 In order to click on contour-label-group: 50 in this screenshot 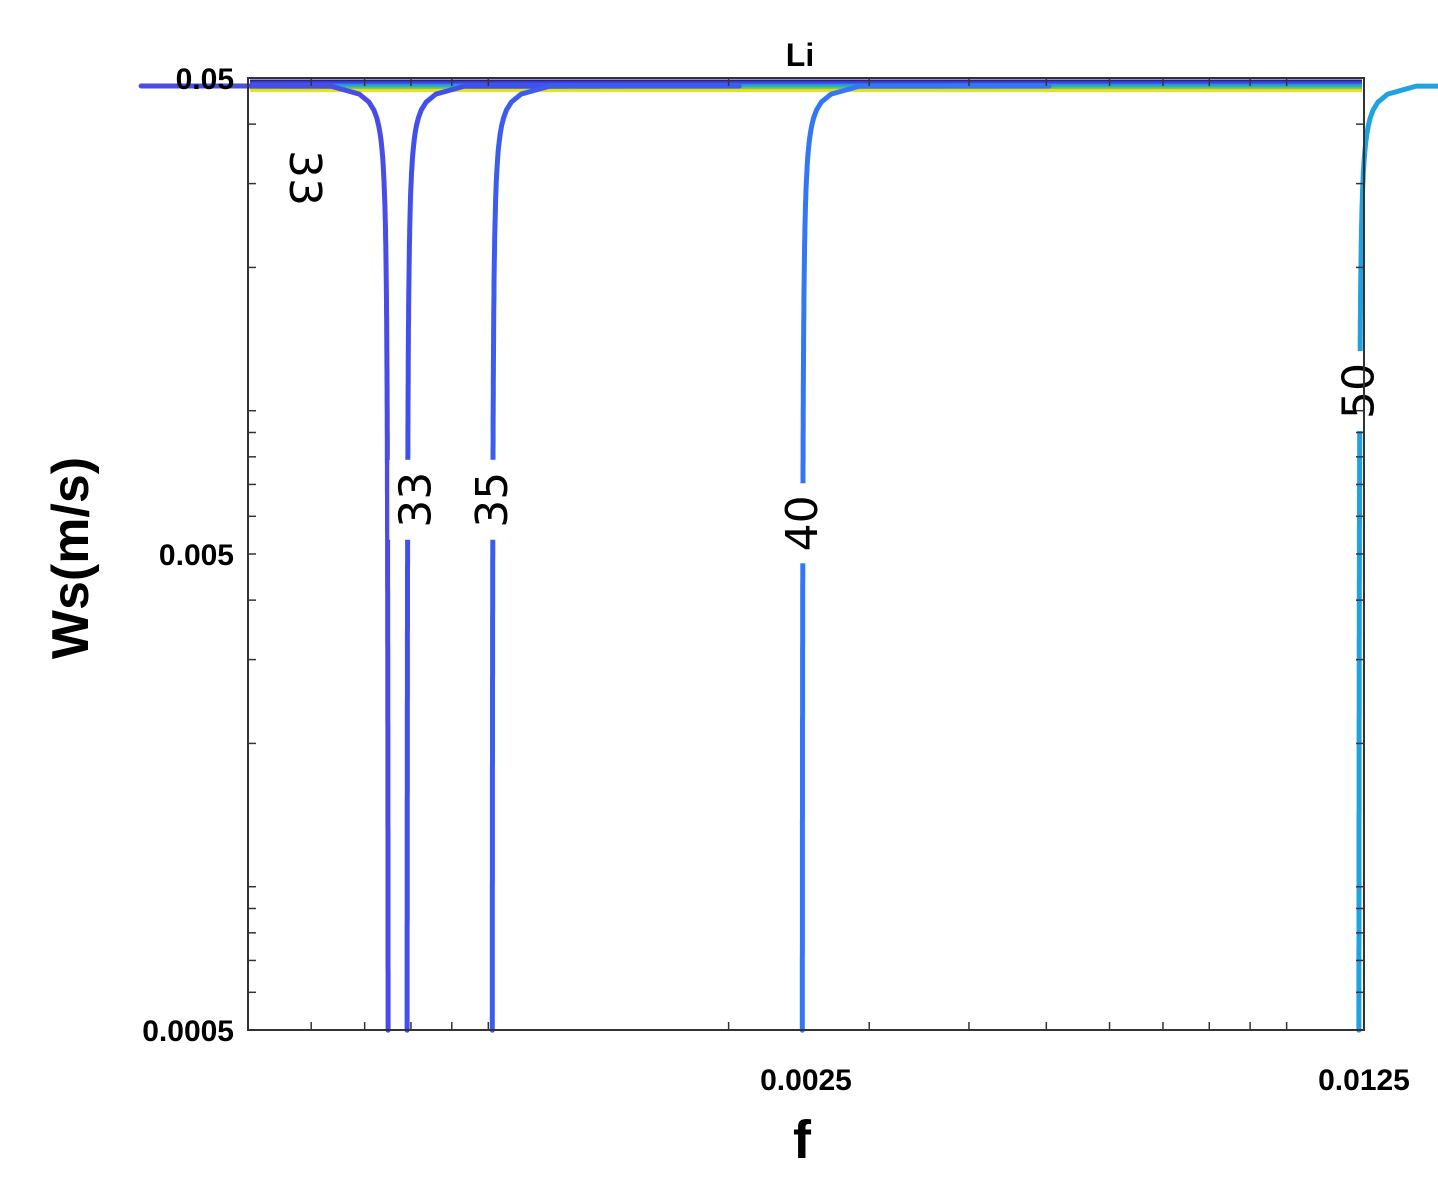, I will do `click(1358, 391)`.